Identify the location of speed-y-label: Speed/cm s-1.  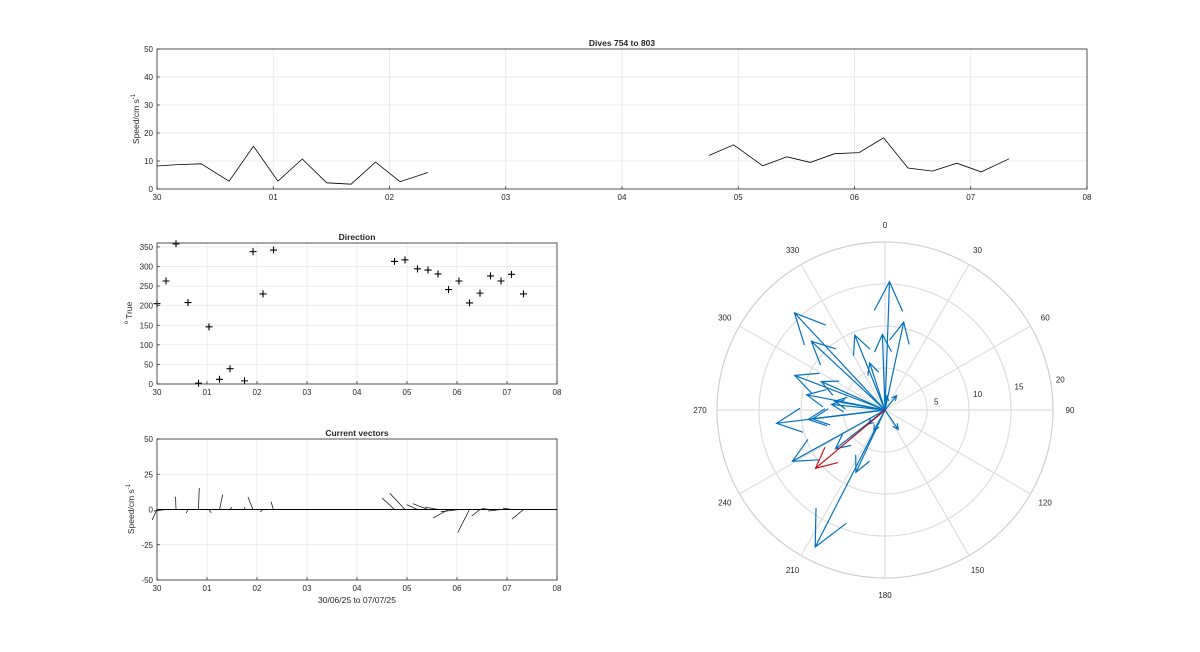
(136, 118).